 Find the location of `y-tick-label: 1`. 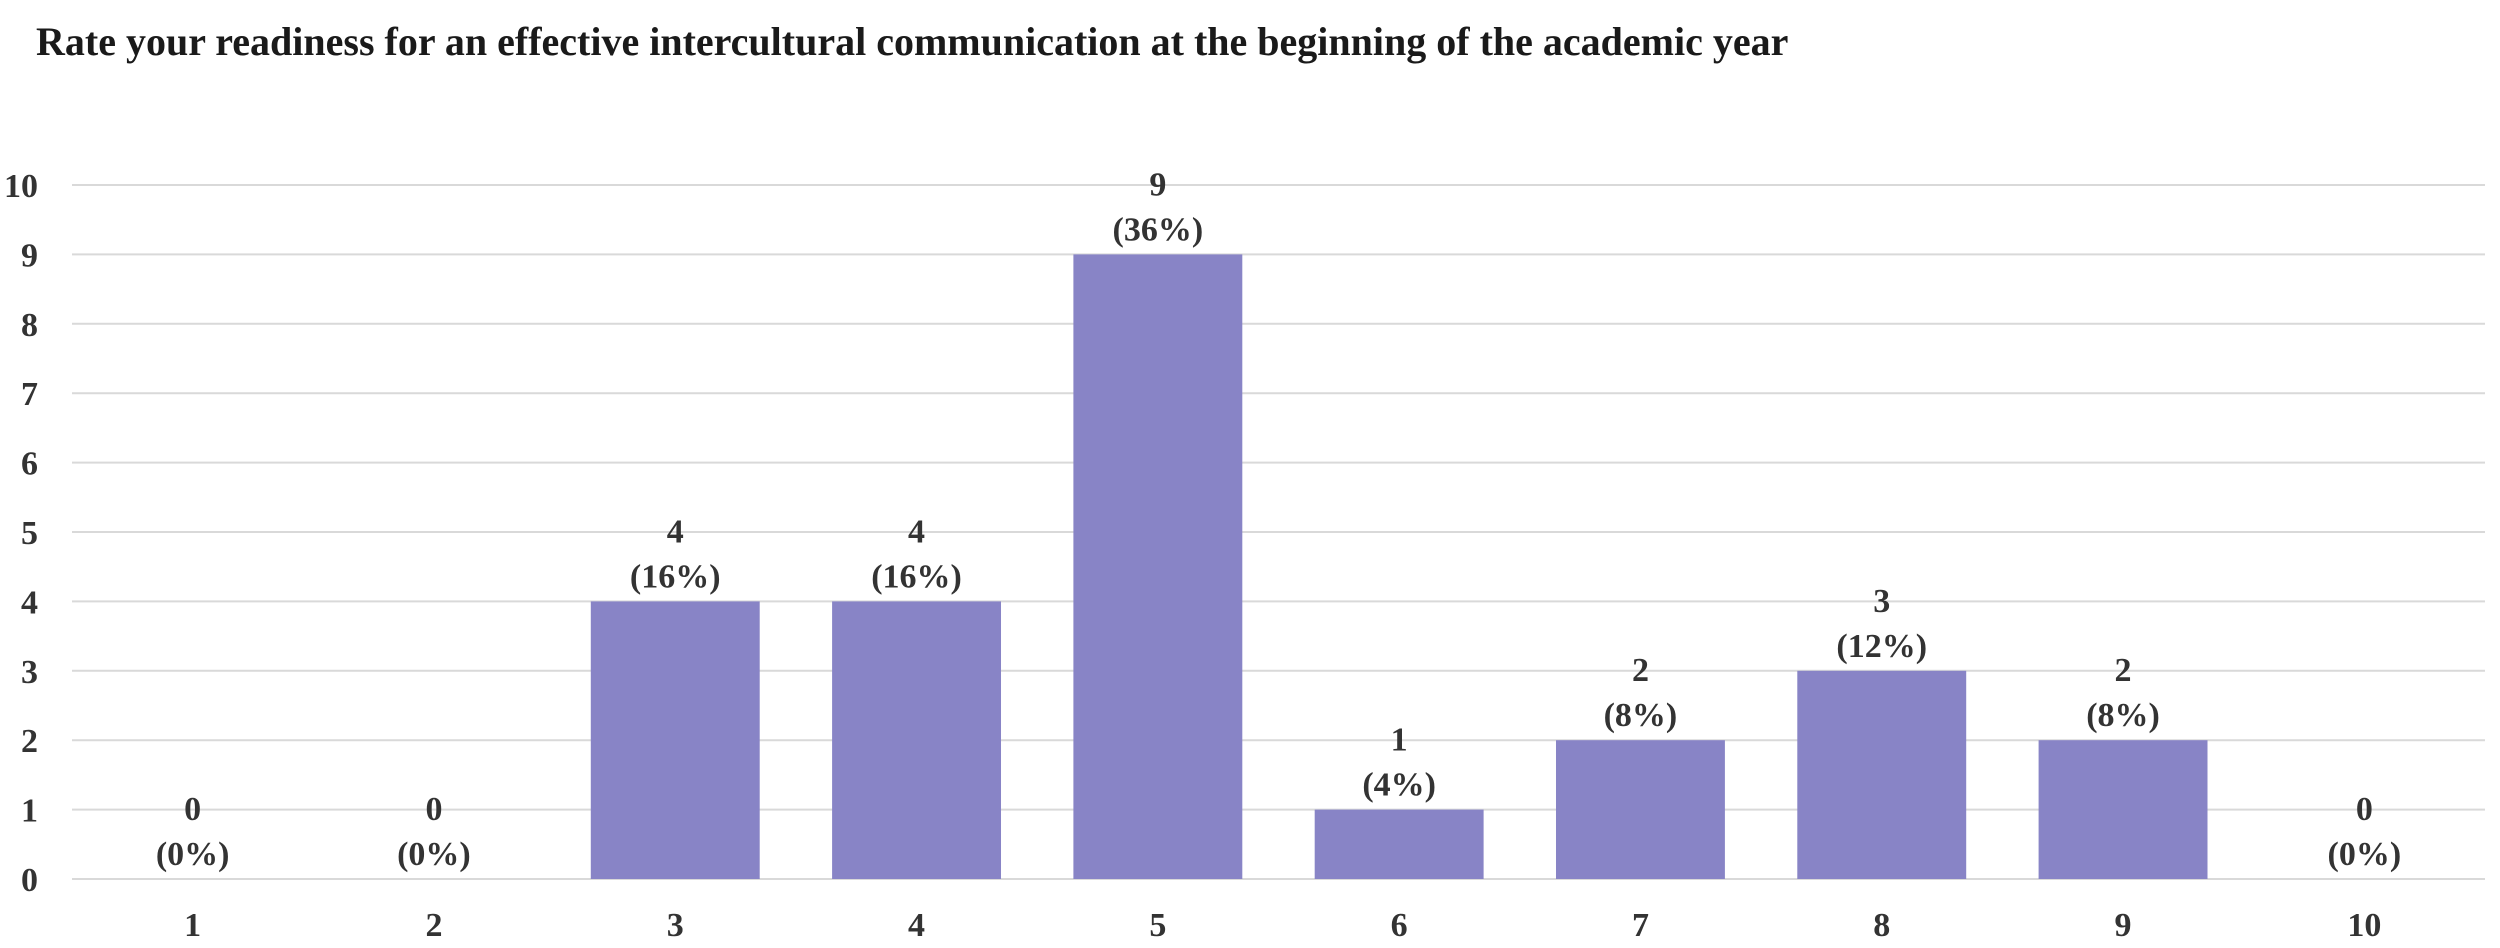

y-tick-label: 1 is located at coordinates (29, 811).